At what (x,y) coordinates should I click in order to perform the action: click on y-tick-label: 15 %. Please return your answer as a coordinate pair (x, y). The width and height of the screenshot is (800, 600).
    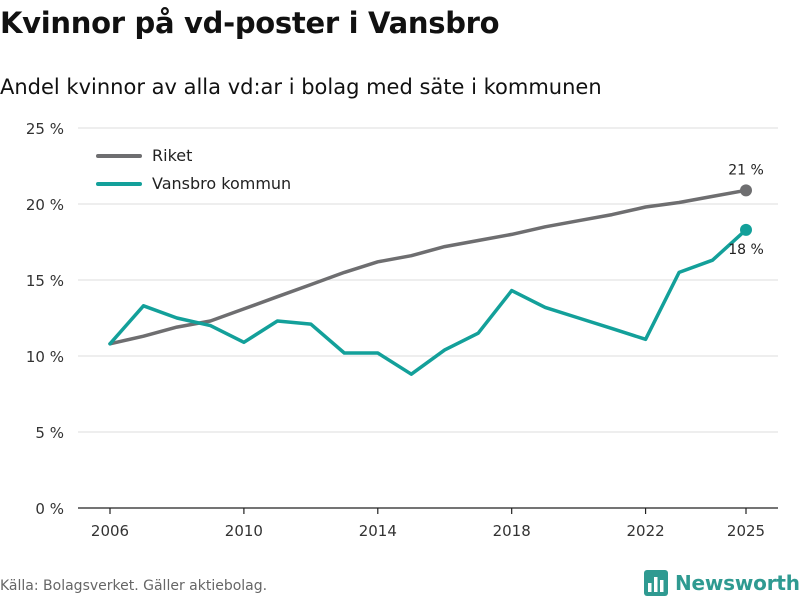
    Looking at the image, I should click on (45, 281).